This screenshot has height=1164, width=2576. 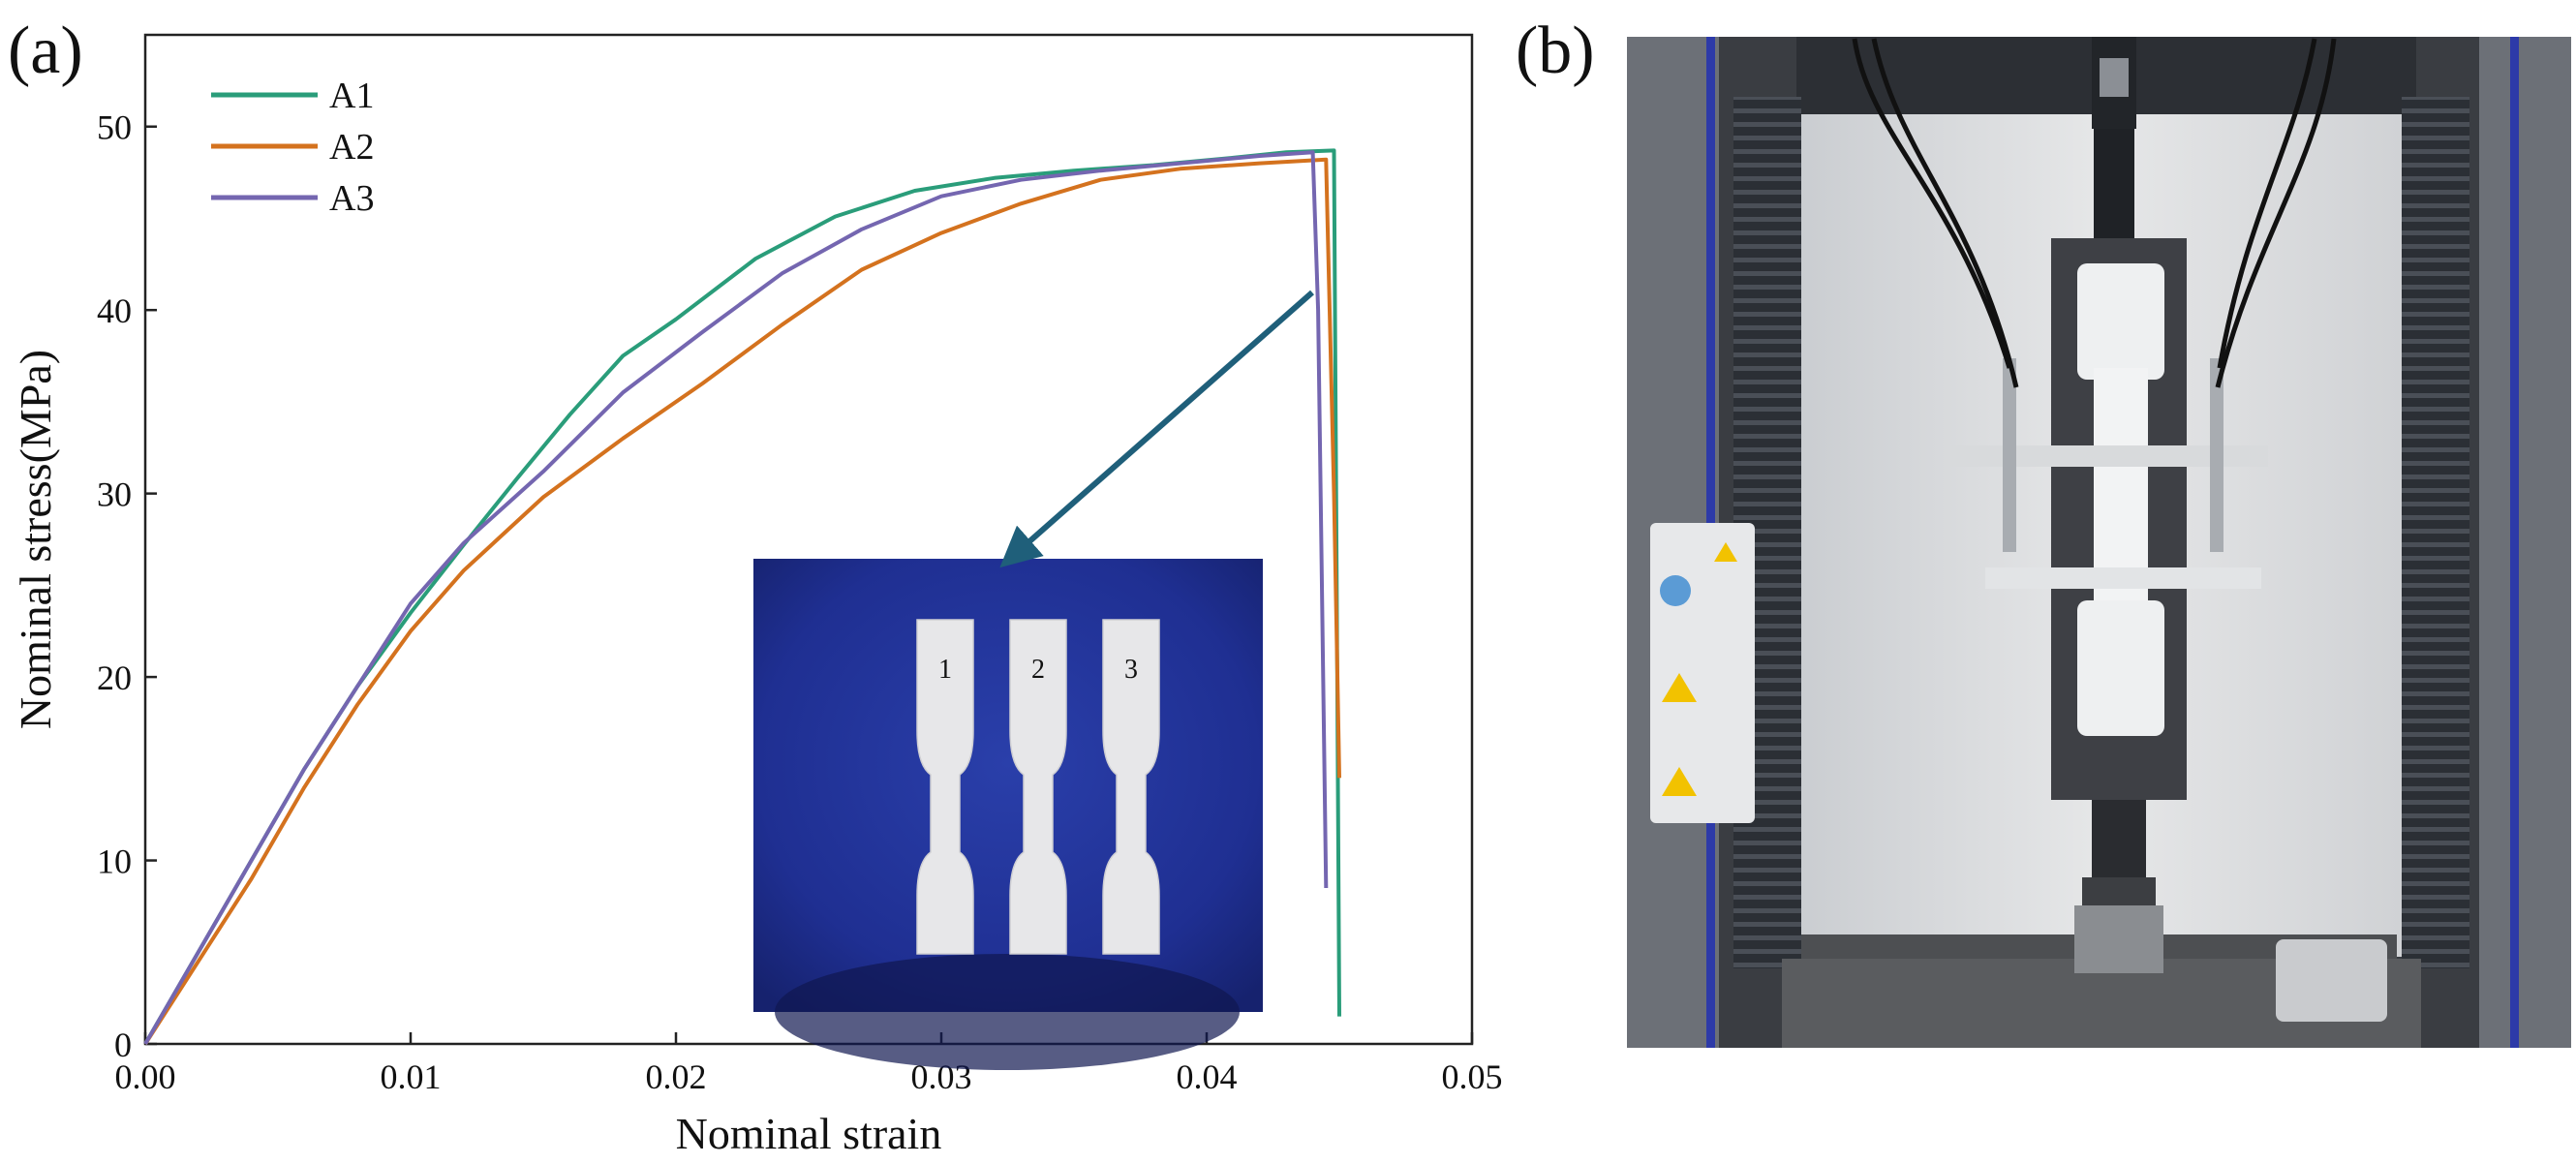 I want to click on x-tick-label: 0.04, so click(x=1207, y=1077).